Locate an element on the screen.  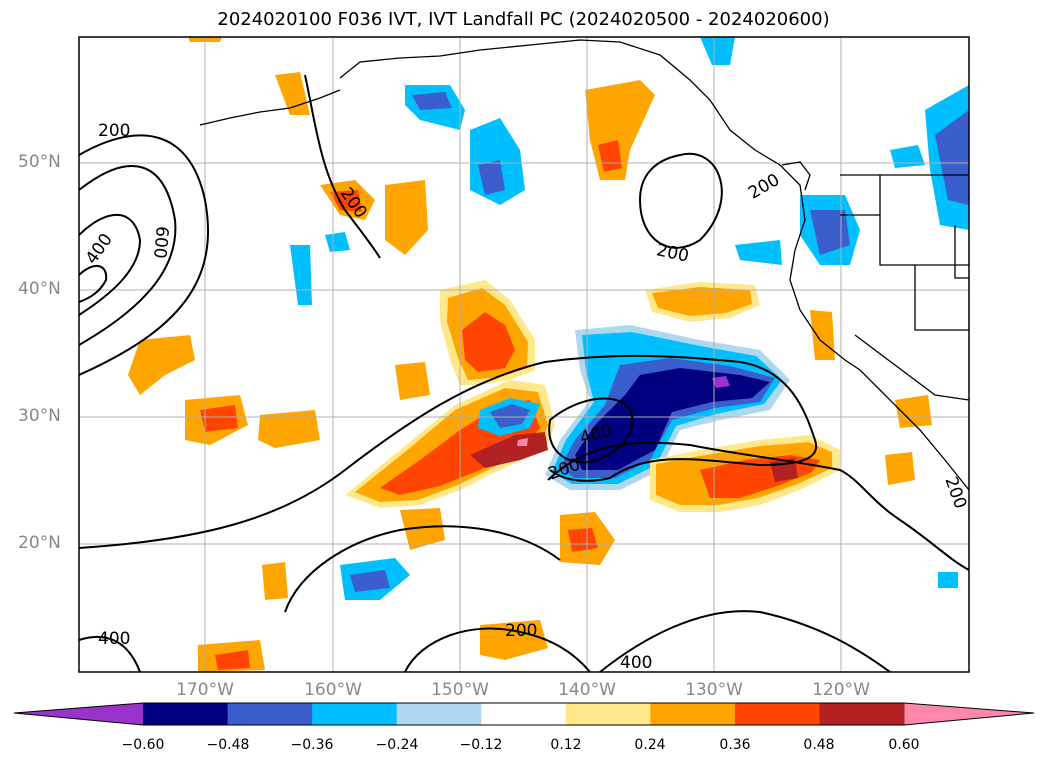
positive-band-max is located at coordinates (509, 450).